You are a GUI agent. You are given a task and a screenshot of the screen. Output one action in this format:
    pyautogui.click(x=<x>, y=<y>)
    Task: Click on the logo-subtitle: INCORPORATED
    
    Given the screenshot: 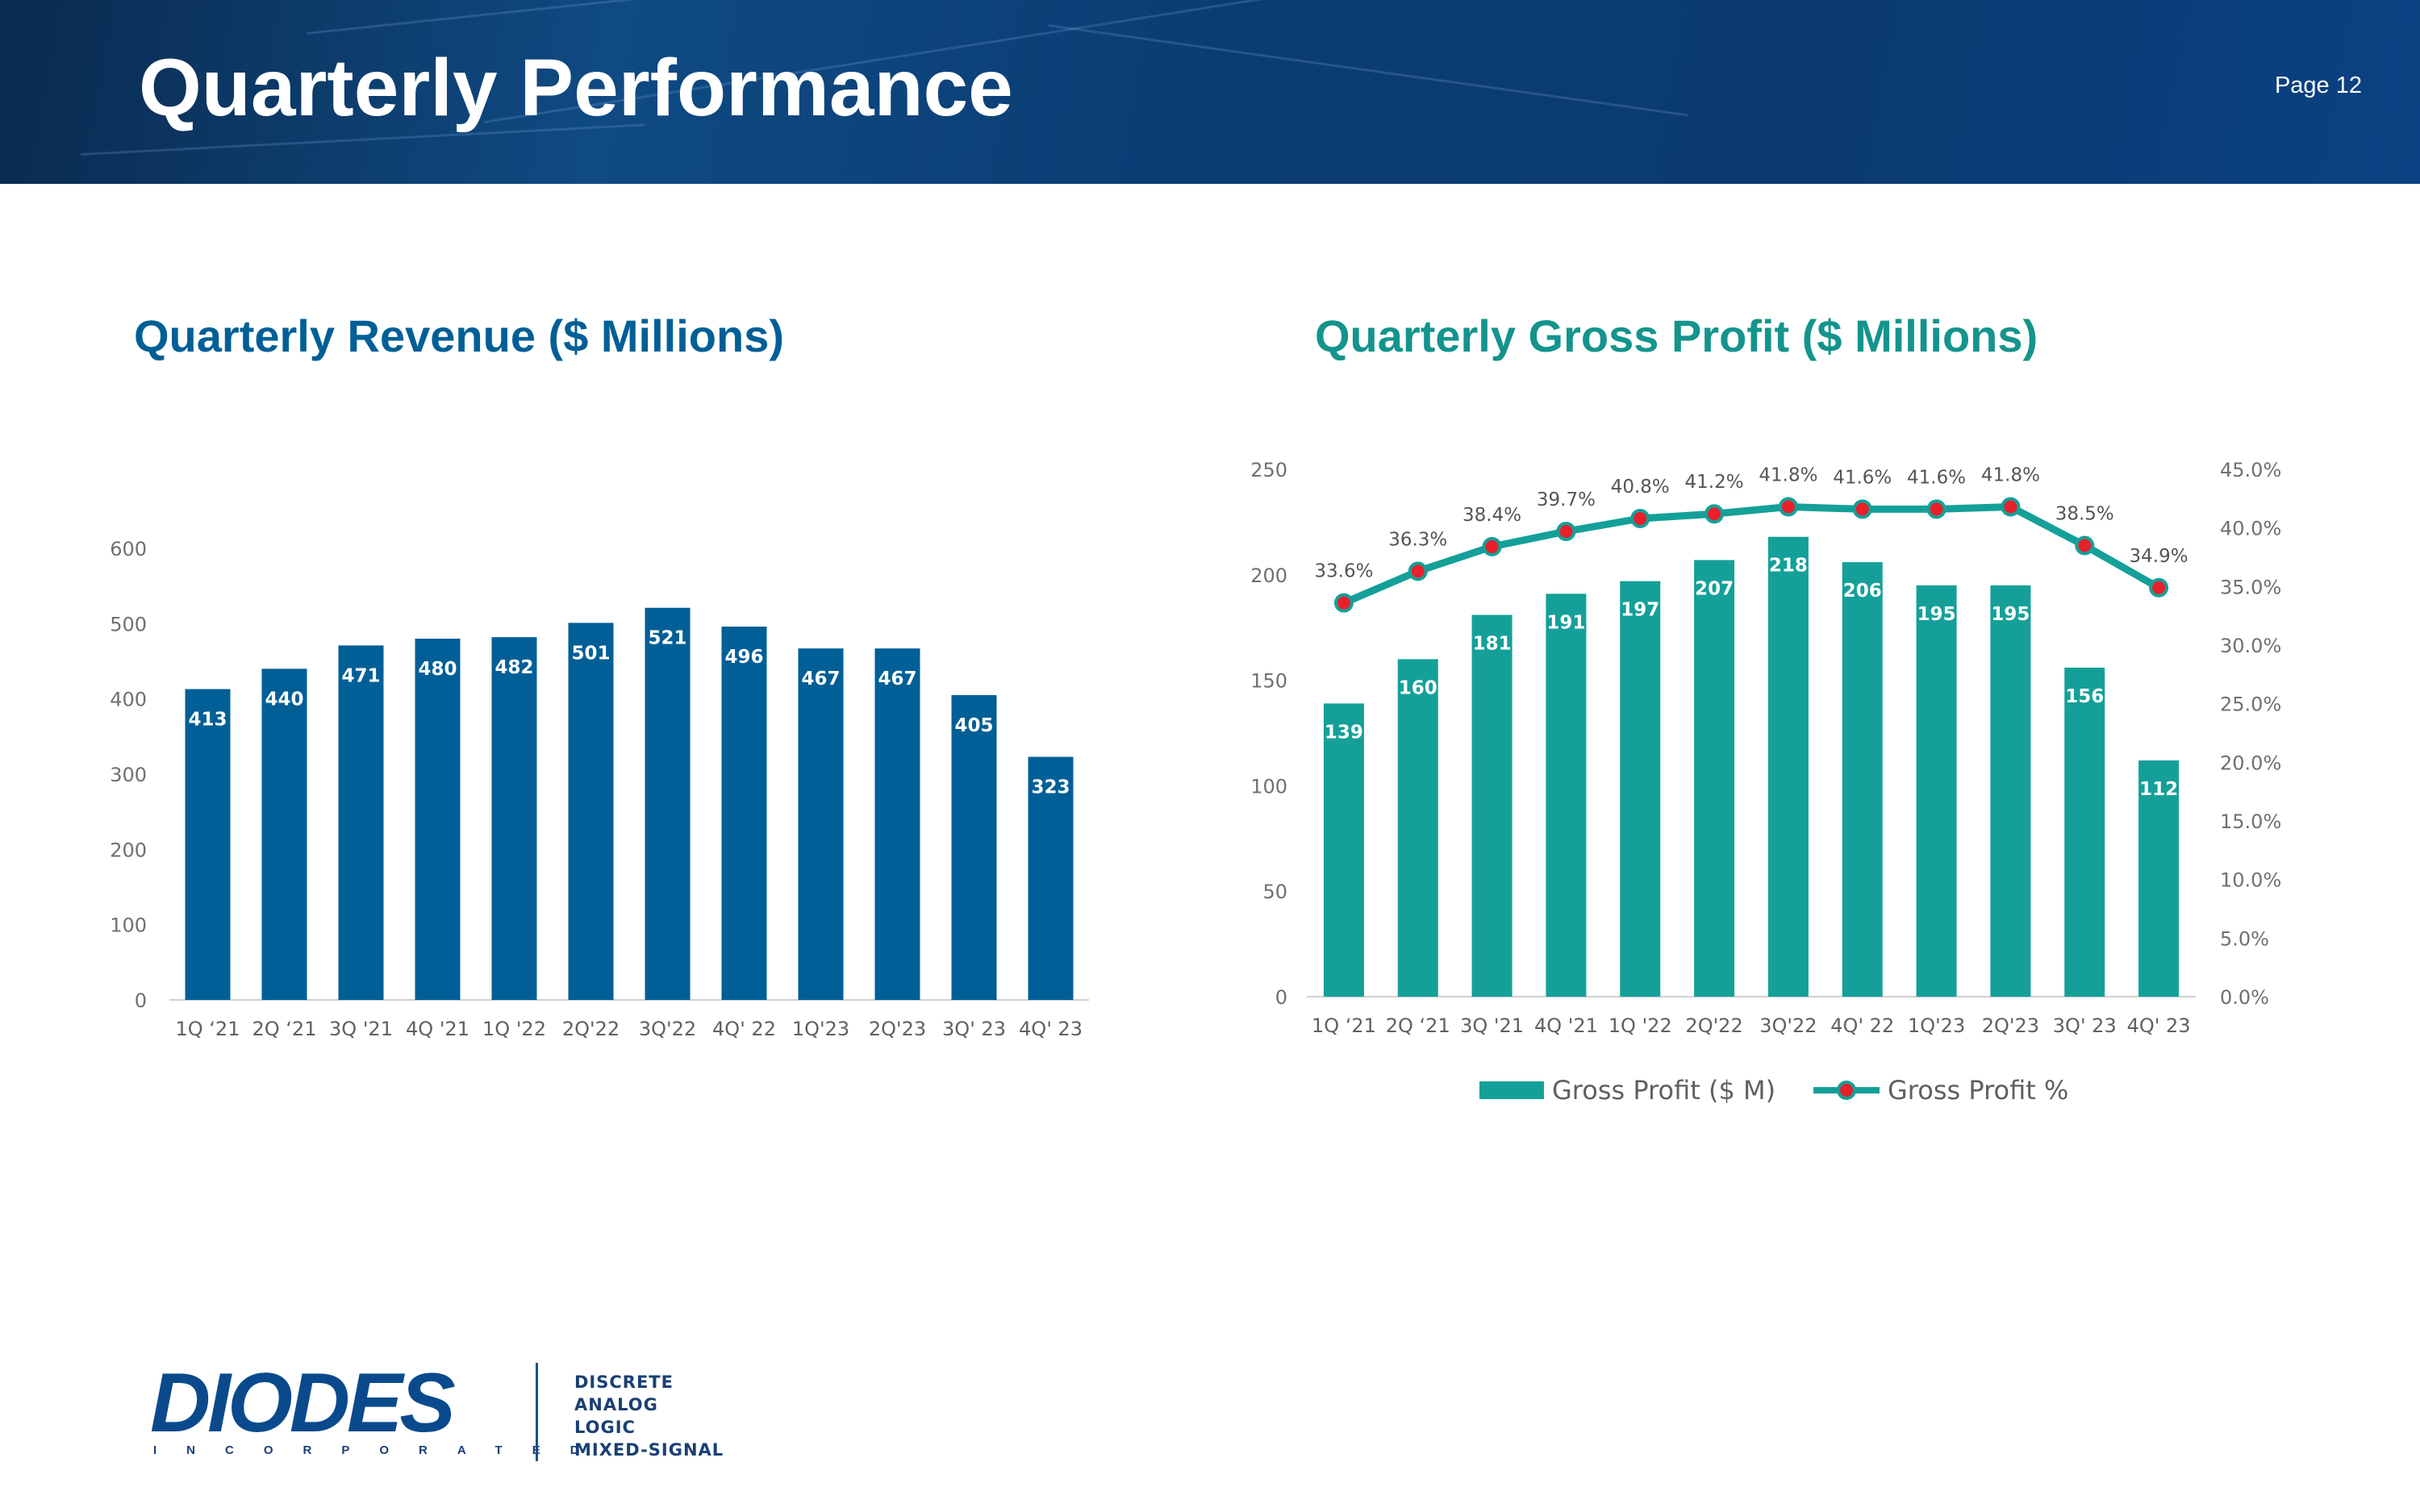 What is the action you would take?
    pyautogui.click(x=381, y=1450)
    